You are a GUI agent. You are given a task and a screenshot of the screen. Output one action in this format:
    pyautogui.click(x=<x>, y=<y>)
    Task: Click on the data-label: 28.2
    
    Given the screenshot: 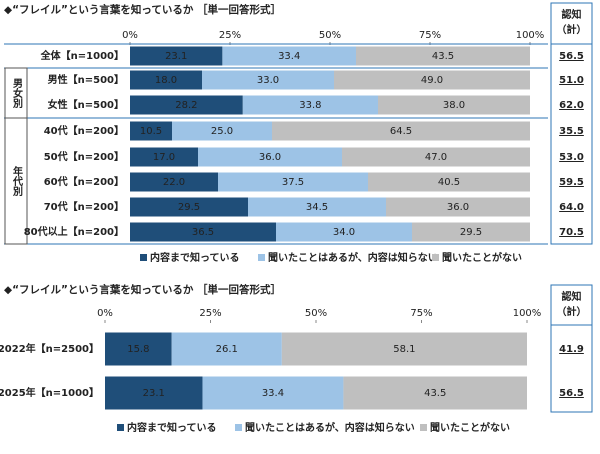 What is the action you would take?
    pyautogui.click(x=186, y=105)
    